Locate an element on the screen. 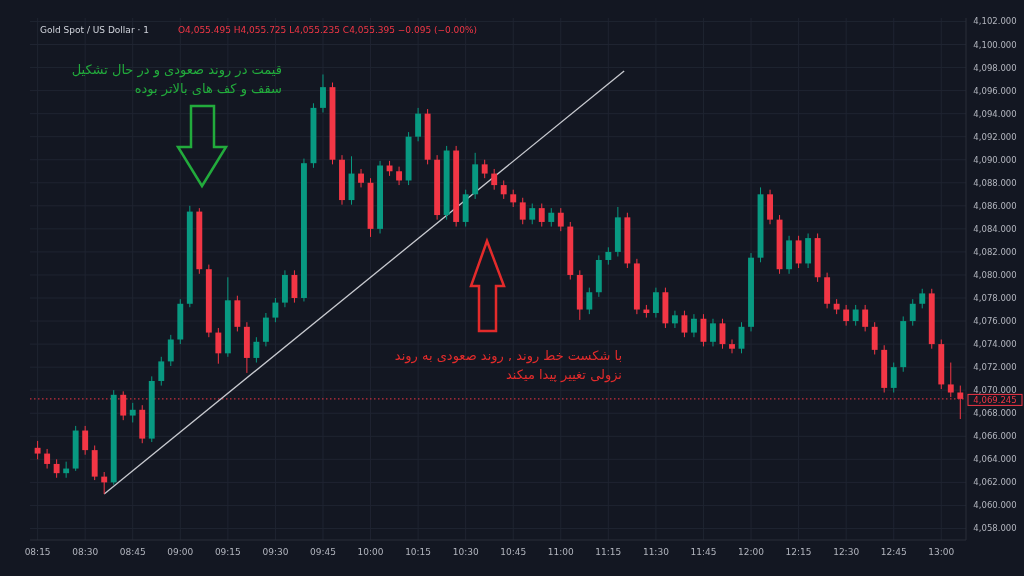 This screenshot has height=576, width=1024. x-tick-label: 11:45 is located at coordinates (703, 552).